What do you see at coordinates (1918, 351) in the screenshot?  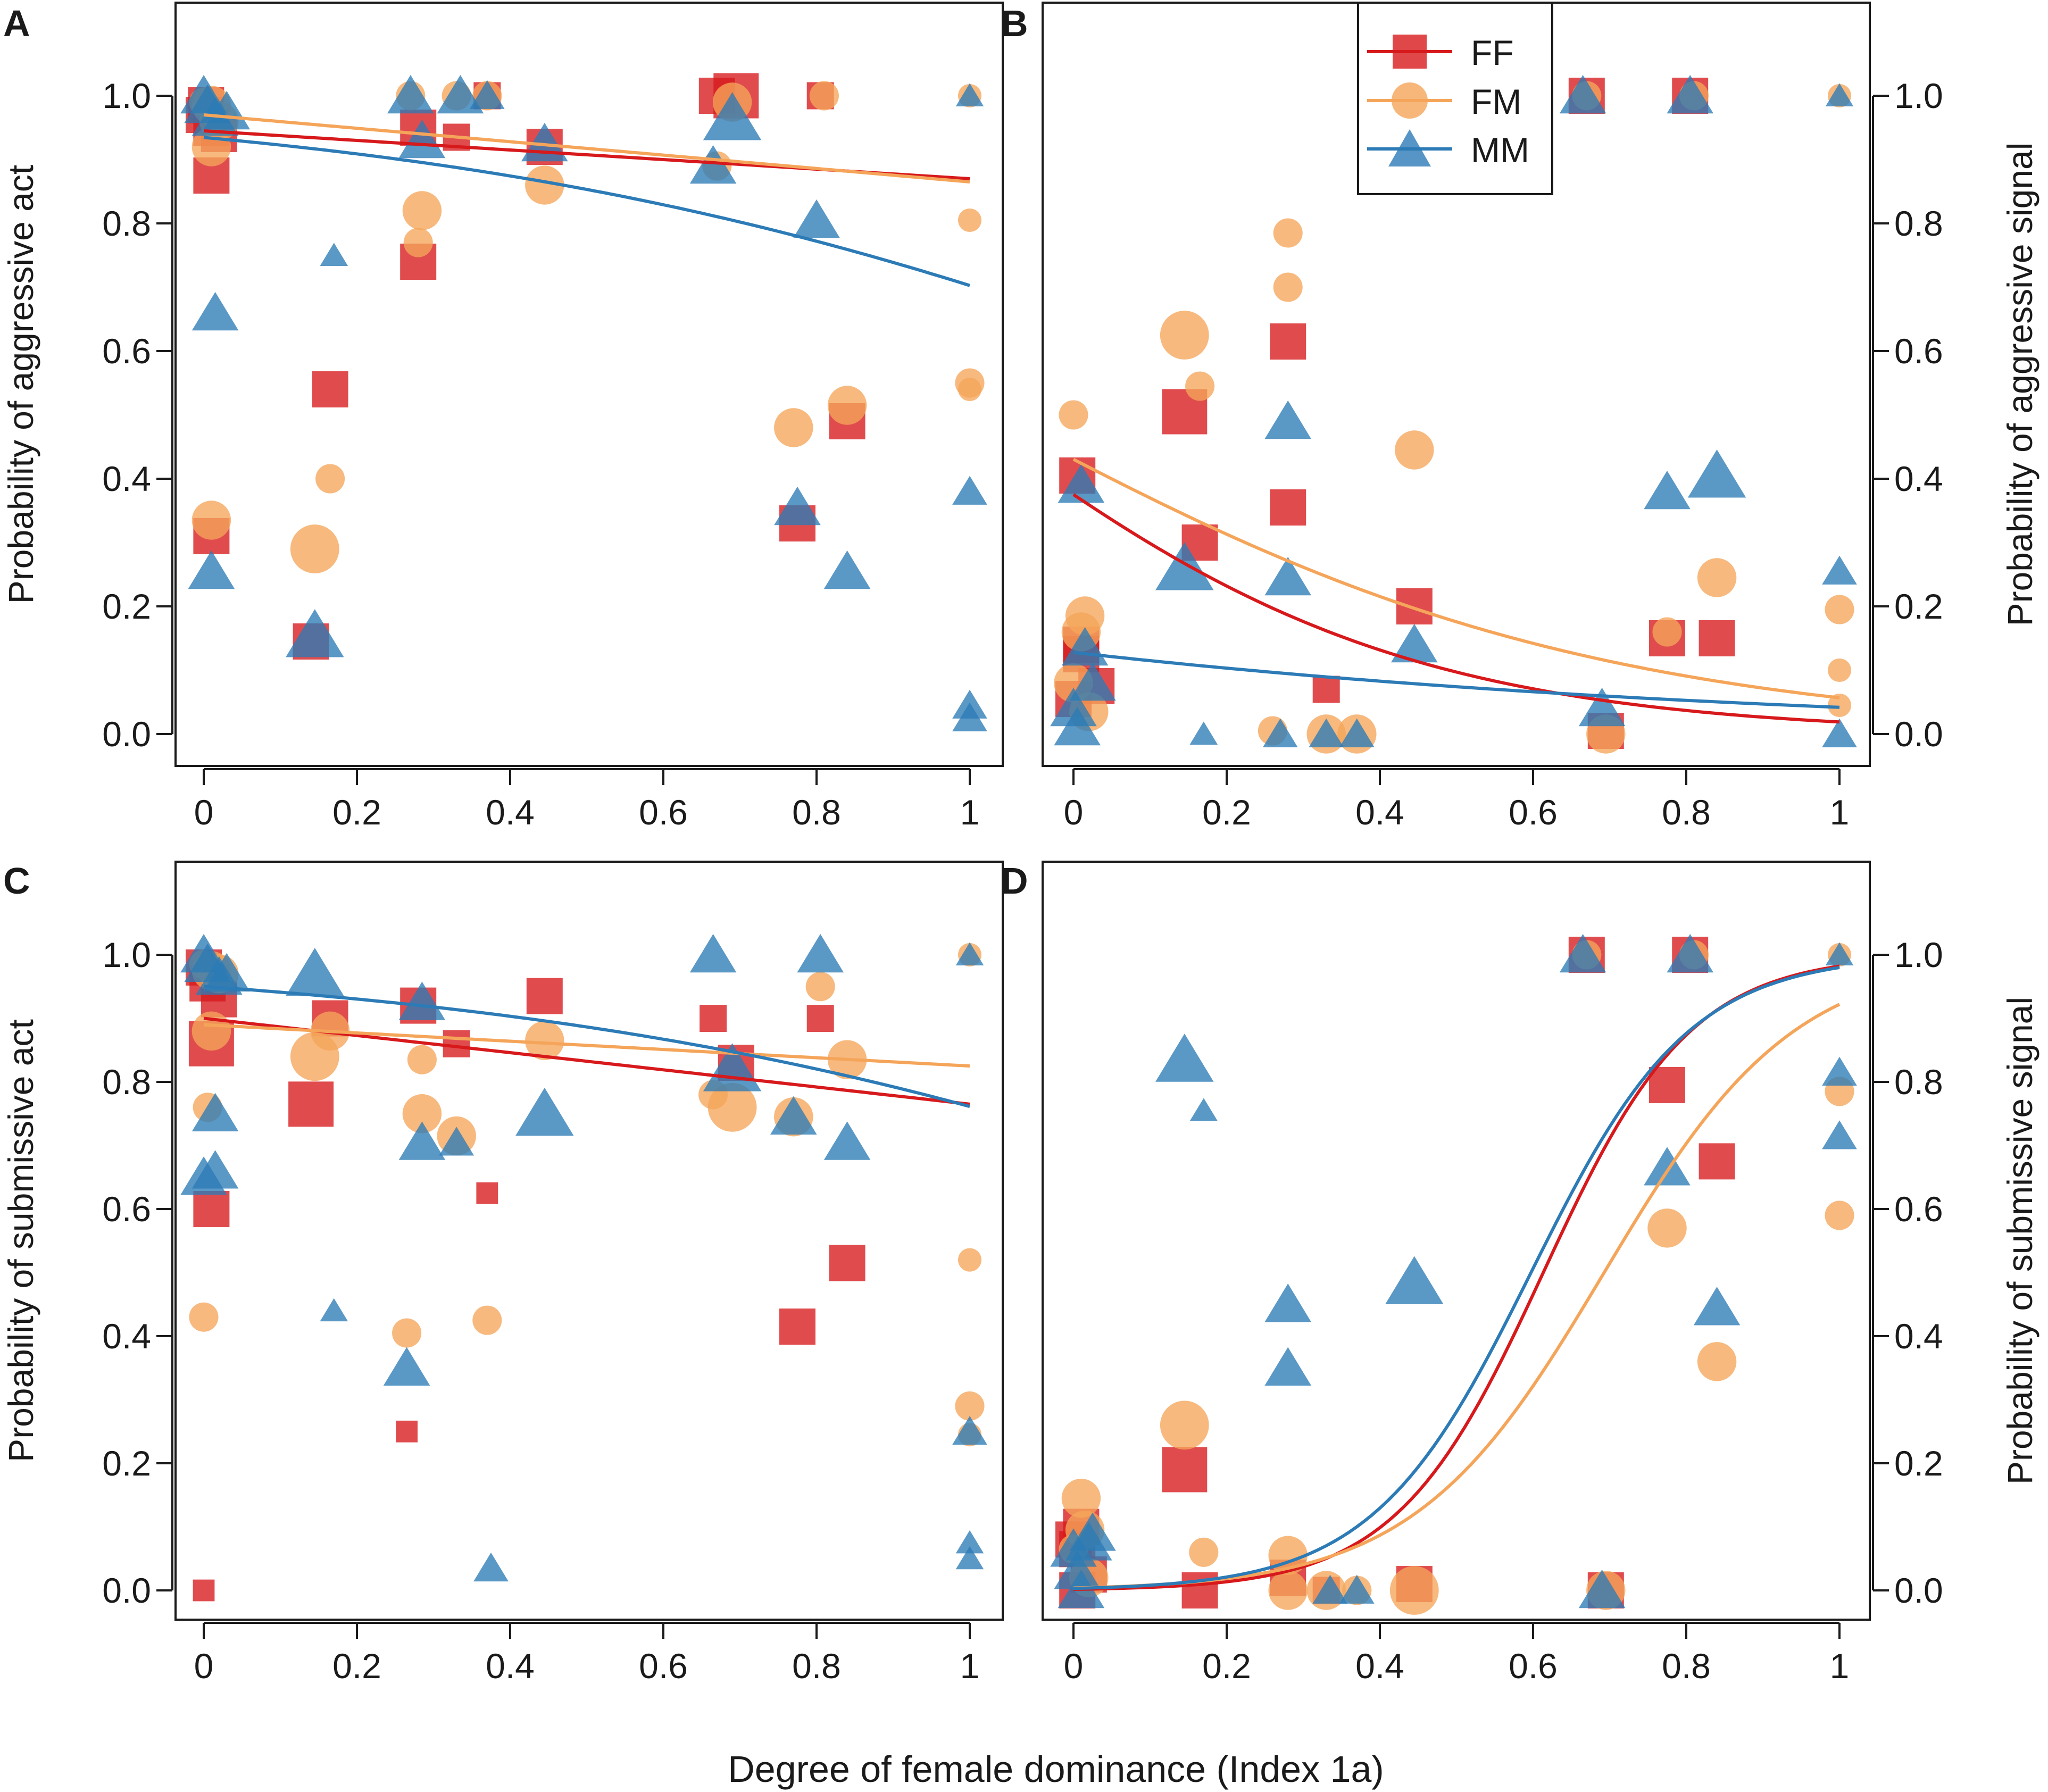 I see `y-tick-label-b: 0.6` at bounding box center [1918, 351].